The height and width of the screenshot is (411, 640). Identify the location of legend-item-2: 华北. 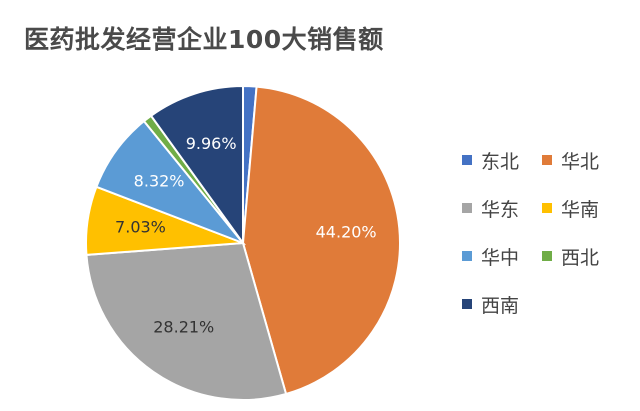
(582, 160).